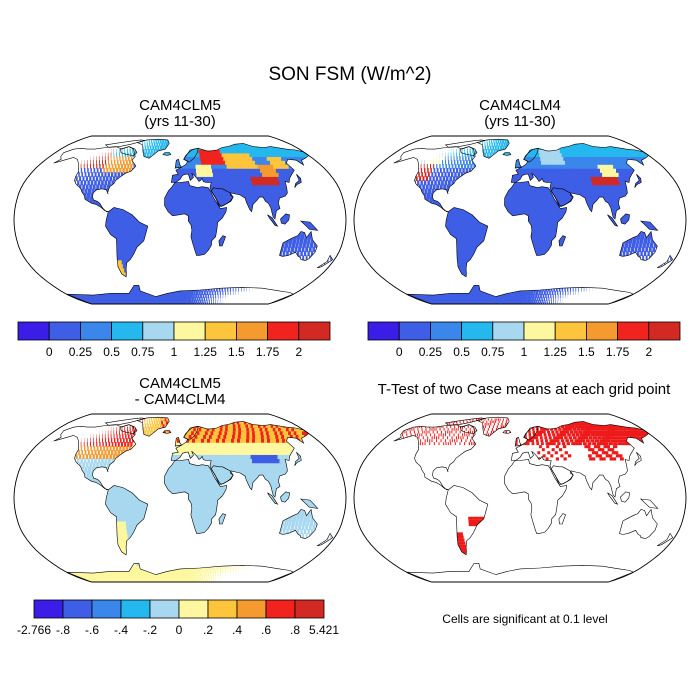 This screenshot has height=700, width=700. I want to click on panel-title-clm5: CAM4CLM5 (yrs 11-30), so click(180, 113).